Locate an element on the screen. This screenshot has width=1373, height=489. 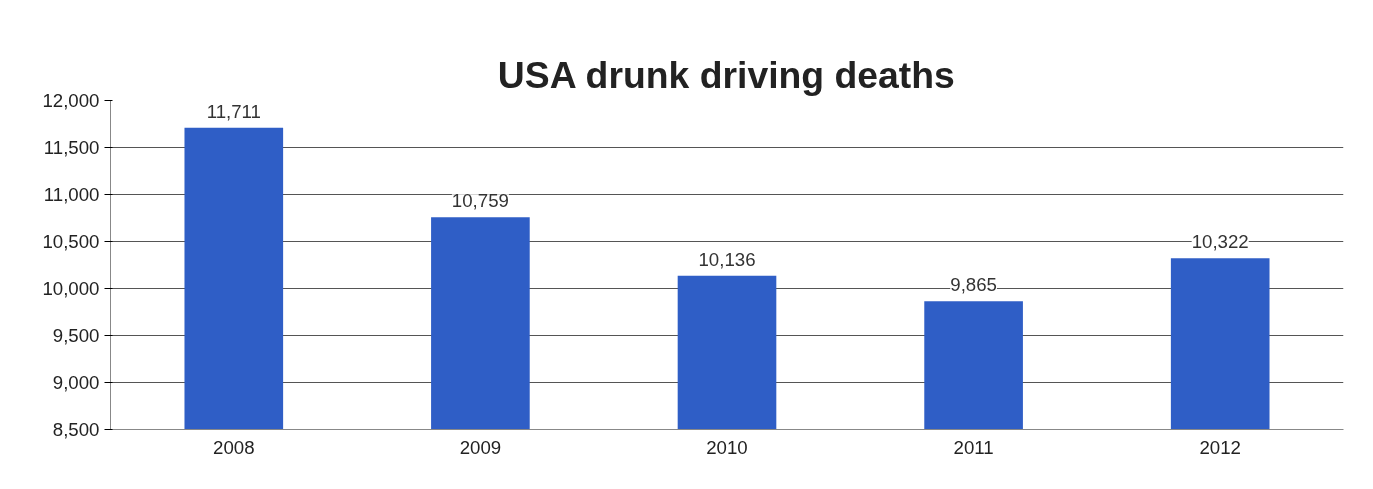
y-tick-label: 9,500 is located at coordinates (76, 335).